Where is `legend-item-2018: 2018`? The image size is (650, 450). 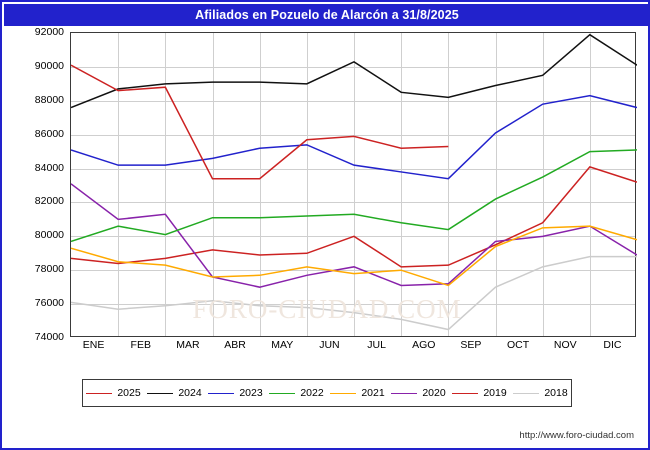 legend-item-2018: 2018 is located at coordinates (540, 393).